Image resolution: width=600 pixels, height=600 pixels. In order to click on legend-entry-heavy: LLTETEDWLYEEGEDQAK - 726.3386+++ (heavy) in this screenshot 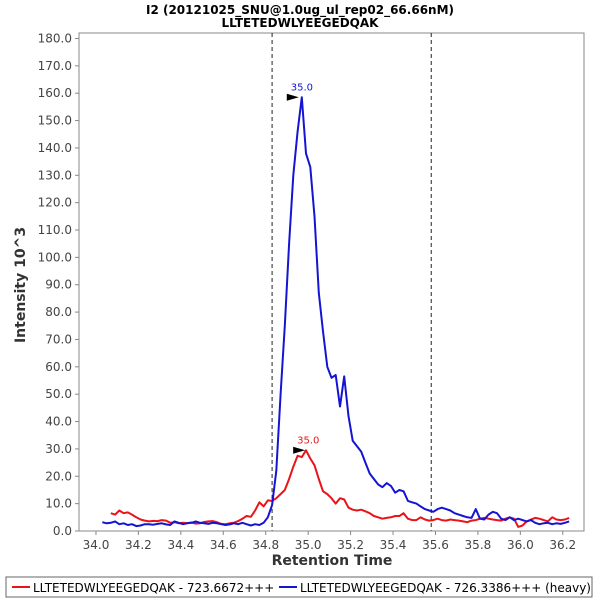, I will do `click(445, 588)`.